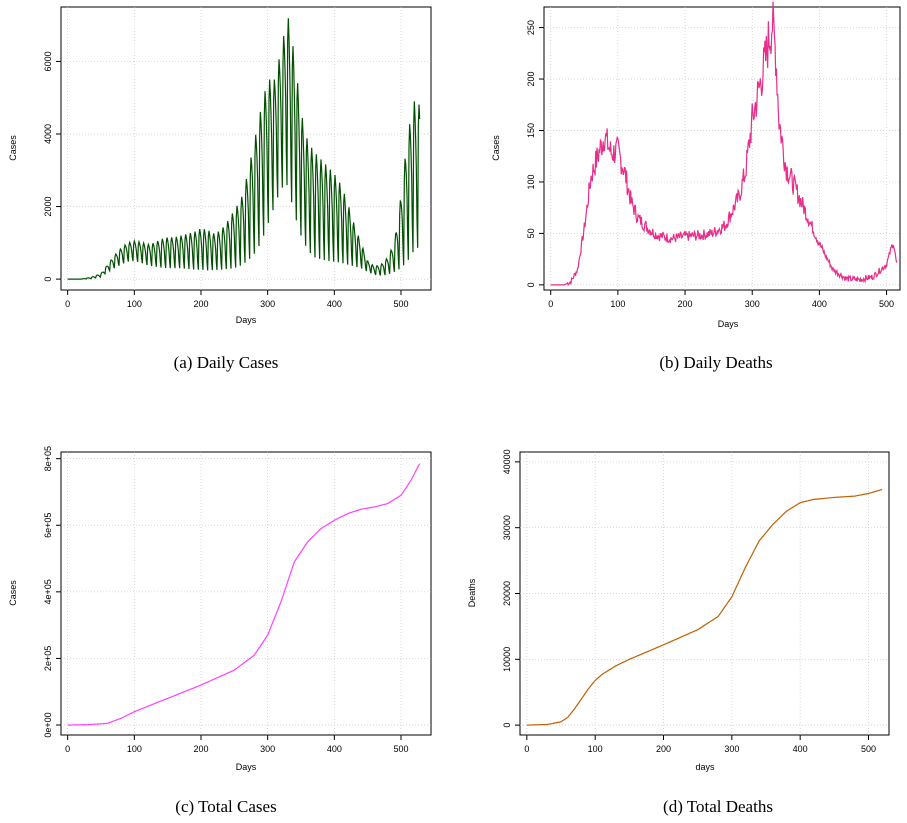  What do you see at coordinates (718, 806) in the screenshot?
I see `panel-caption: (d) Total Deaths` at bounding box center [718, 806].